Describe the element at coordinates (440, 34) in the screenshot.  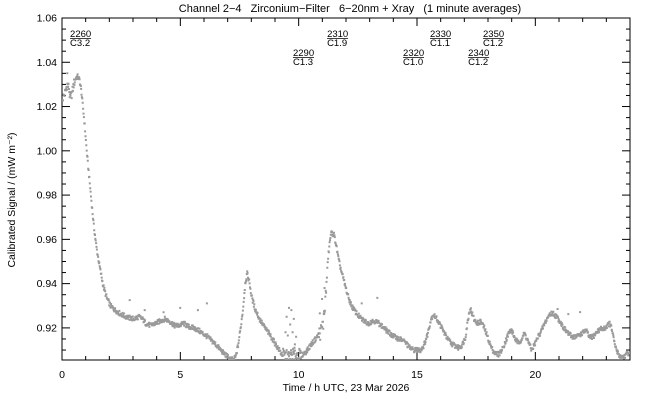
I see `flare-event-number: 2330` at that location.